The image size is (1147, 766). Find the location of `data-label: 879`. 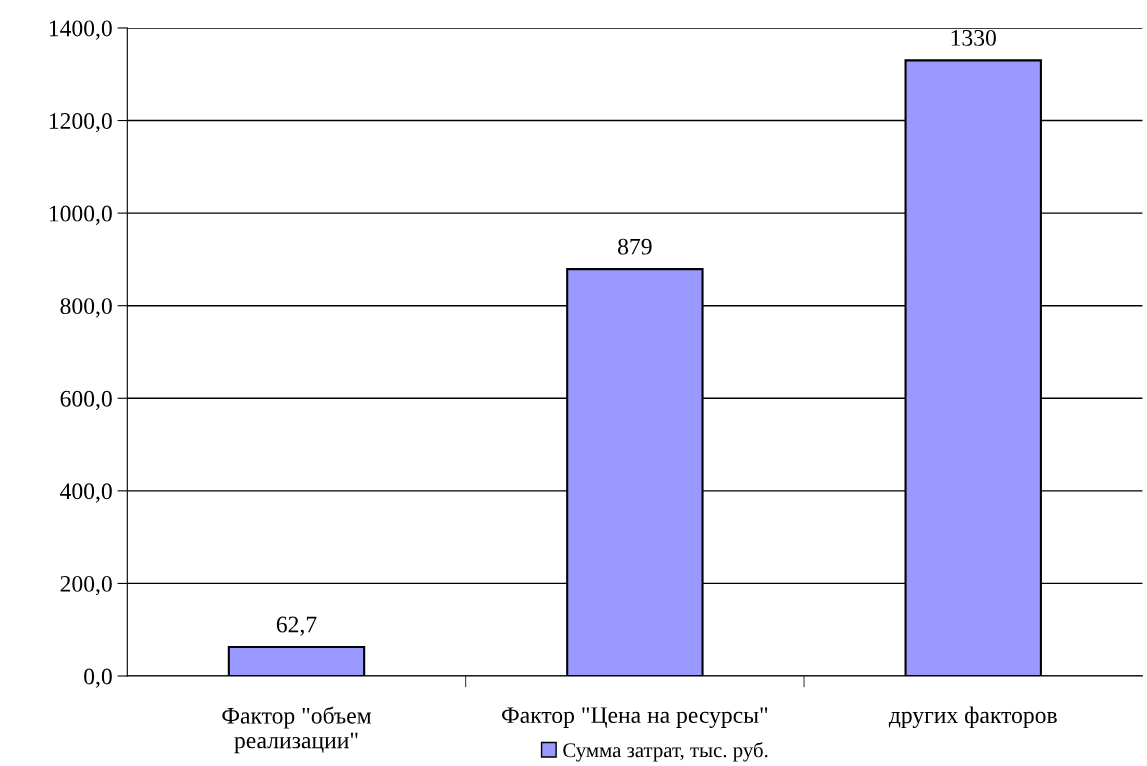

data-label: 879 is located at coordinates (635, 246).